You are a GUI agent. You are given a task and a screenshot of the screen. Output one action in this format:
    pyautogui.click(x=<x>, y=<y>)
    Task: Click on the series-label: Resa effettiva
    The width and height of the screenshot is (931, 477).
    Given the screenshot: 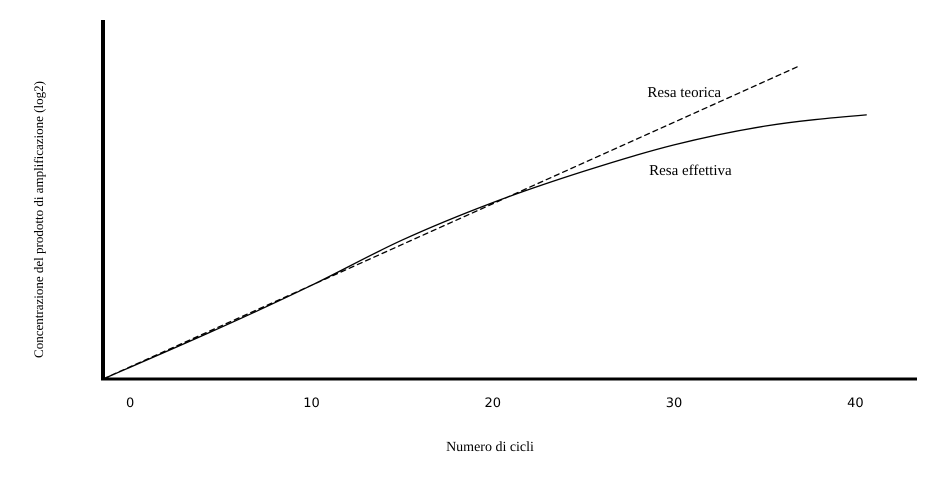 What is the action you would take?
    pyautogui.click(x=690, y=170)
    